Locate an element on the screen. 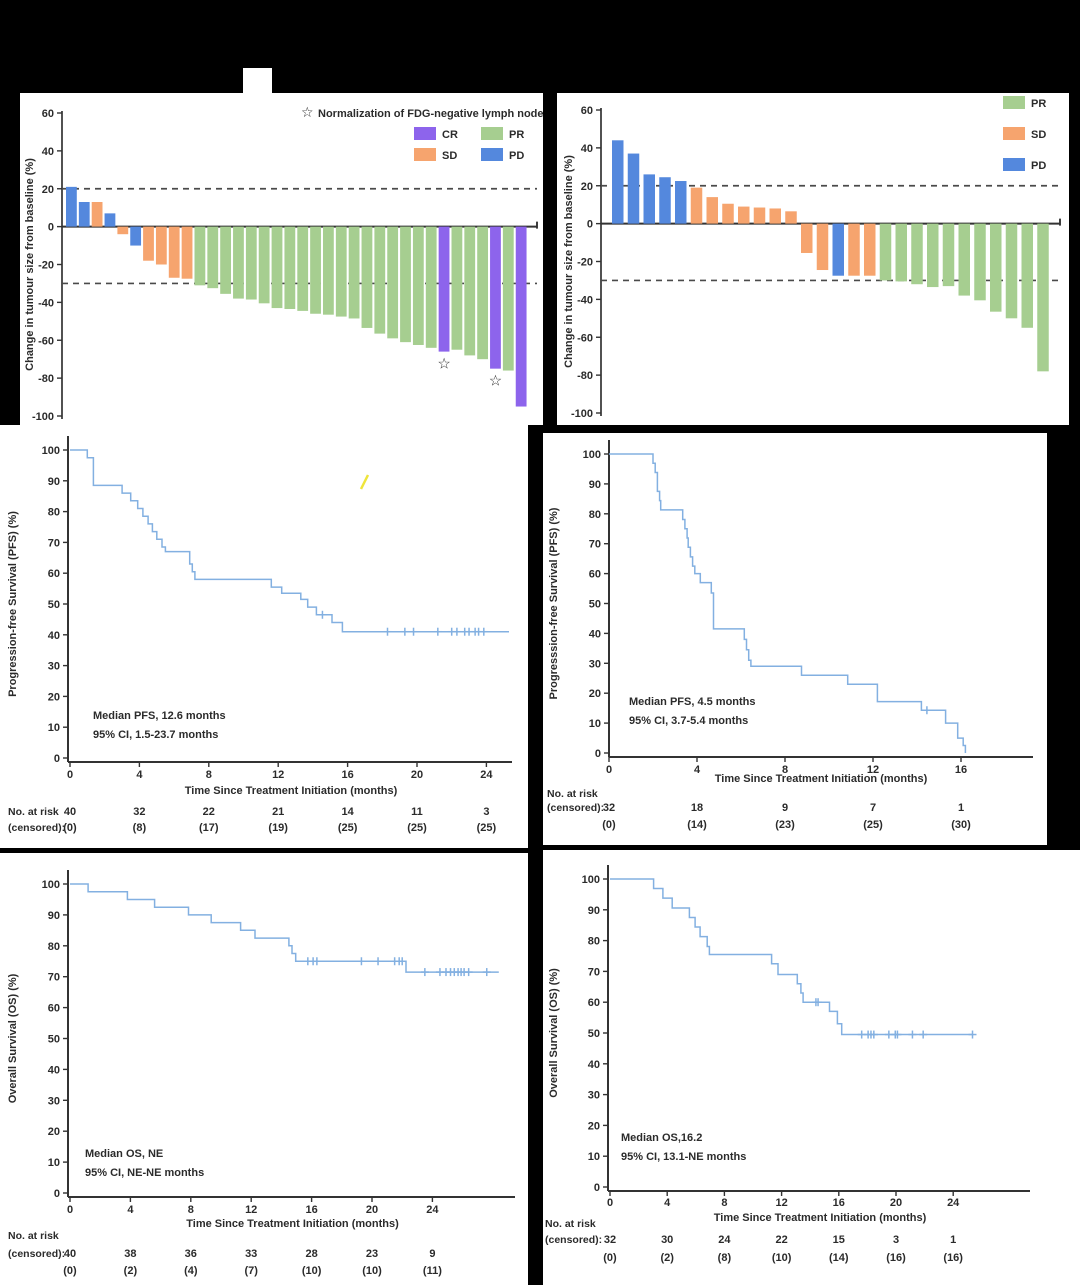 The height and width of the screenshot is (1285, 1080). svg-text: Median PFS, 4.5 months is located at coordinates (692, 702).